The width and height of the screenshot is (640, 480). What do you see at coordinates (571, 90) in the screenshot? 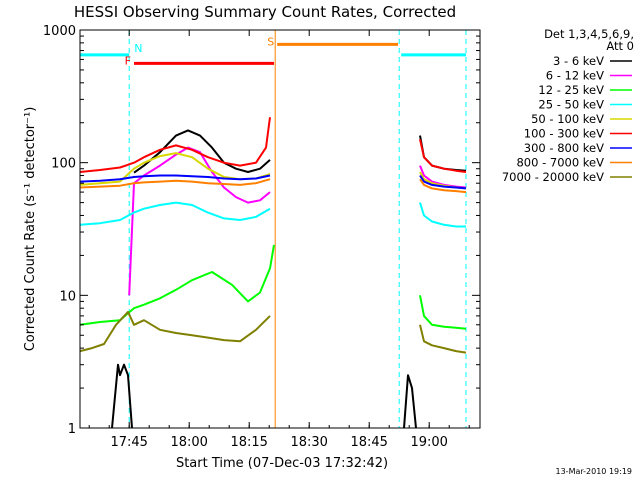
I see `legend-entry-2: 12 - 25 keV` at bounding box center [571, 90].